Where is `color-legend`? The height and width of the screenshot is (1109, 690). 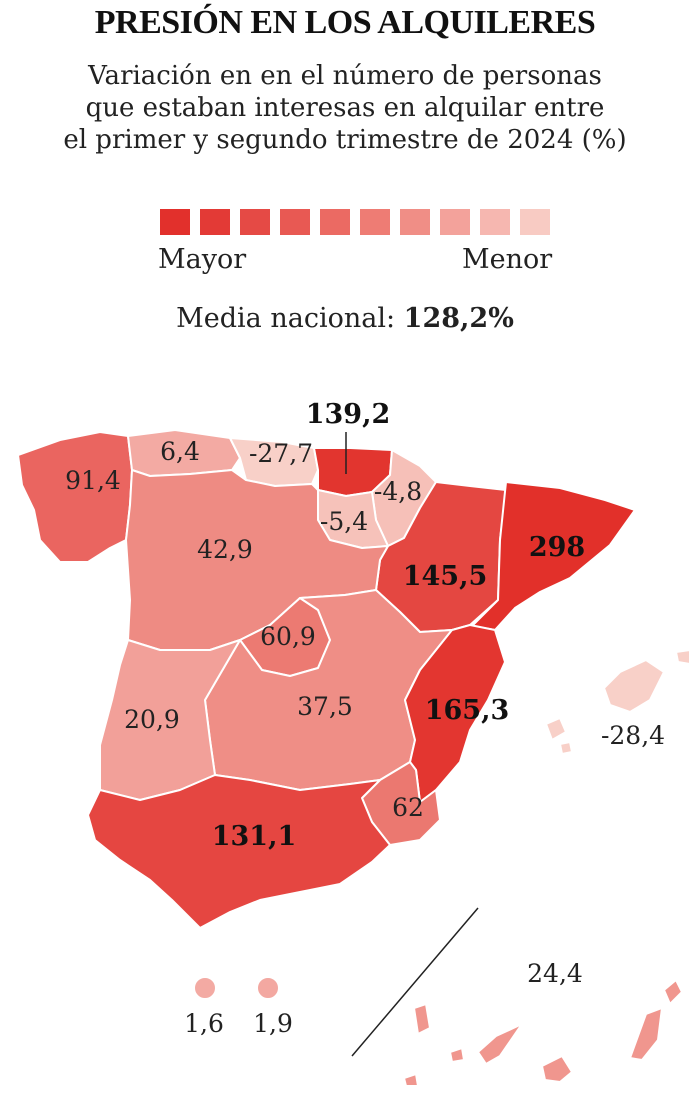
color-legend is located at coordinates (360, 224).